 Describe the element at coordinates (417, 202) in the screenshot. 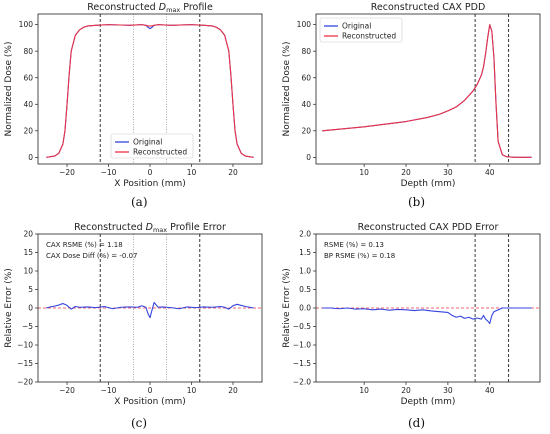

I see `panel-label-b: (b)` at that location.